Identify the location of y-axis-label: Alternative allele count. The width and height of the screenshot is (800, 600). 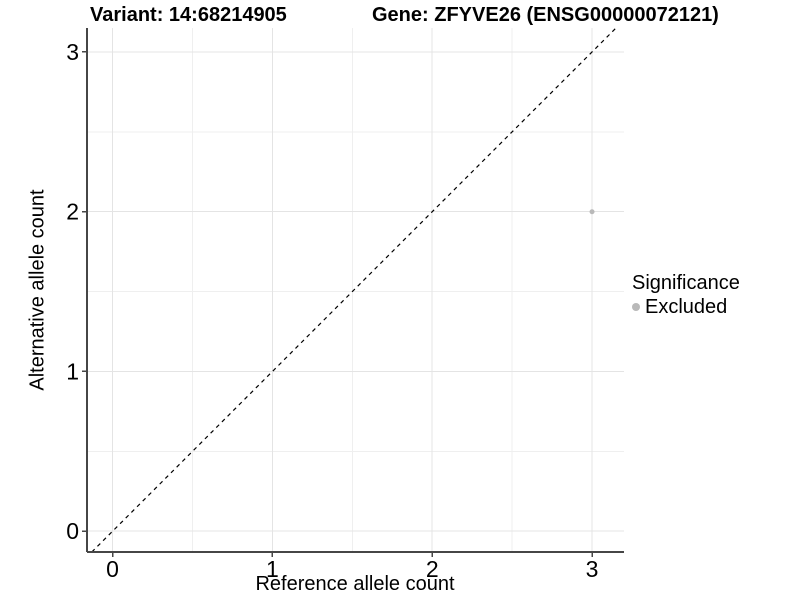
(37, 290).